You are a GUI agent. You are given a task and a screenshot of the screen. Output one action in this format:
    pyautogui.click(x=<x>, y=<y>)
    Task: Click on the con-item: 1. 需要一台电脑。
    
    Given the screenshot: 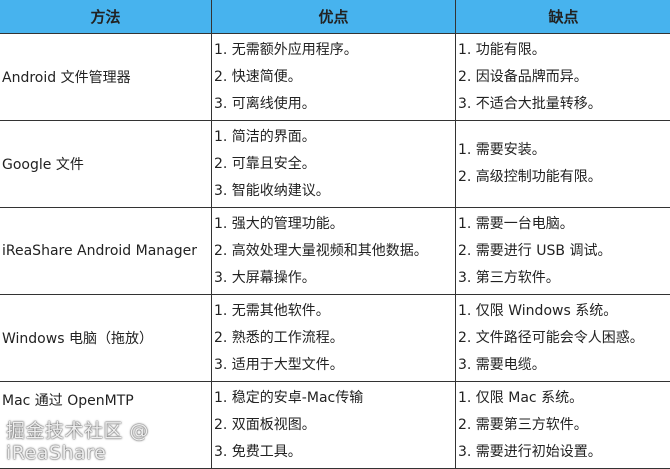 What is the action you would take?
    pyautogui.click(x=564, y=224)
    